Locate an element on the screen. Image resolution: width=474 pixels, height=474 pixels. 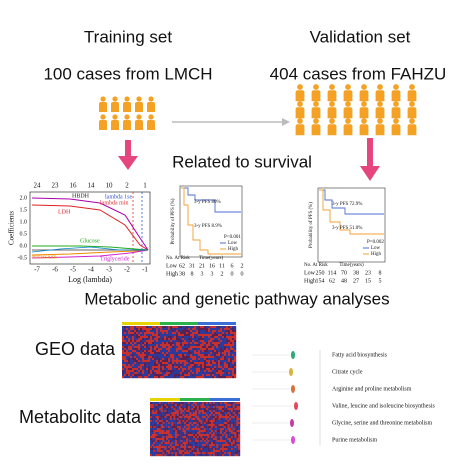
legend-label: High is located at coordinates (233, 249).